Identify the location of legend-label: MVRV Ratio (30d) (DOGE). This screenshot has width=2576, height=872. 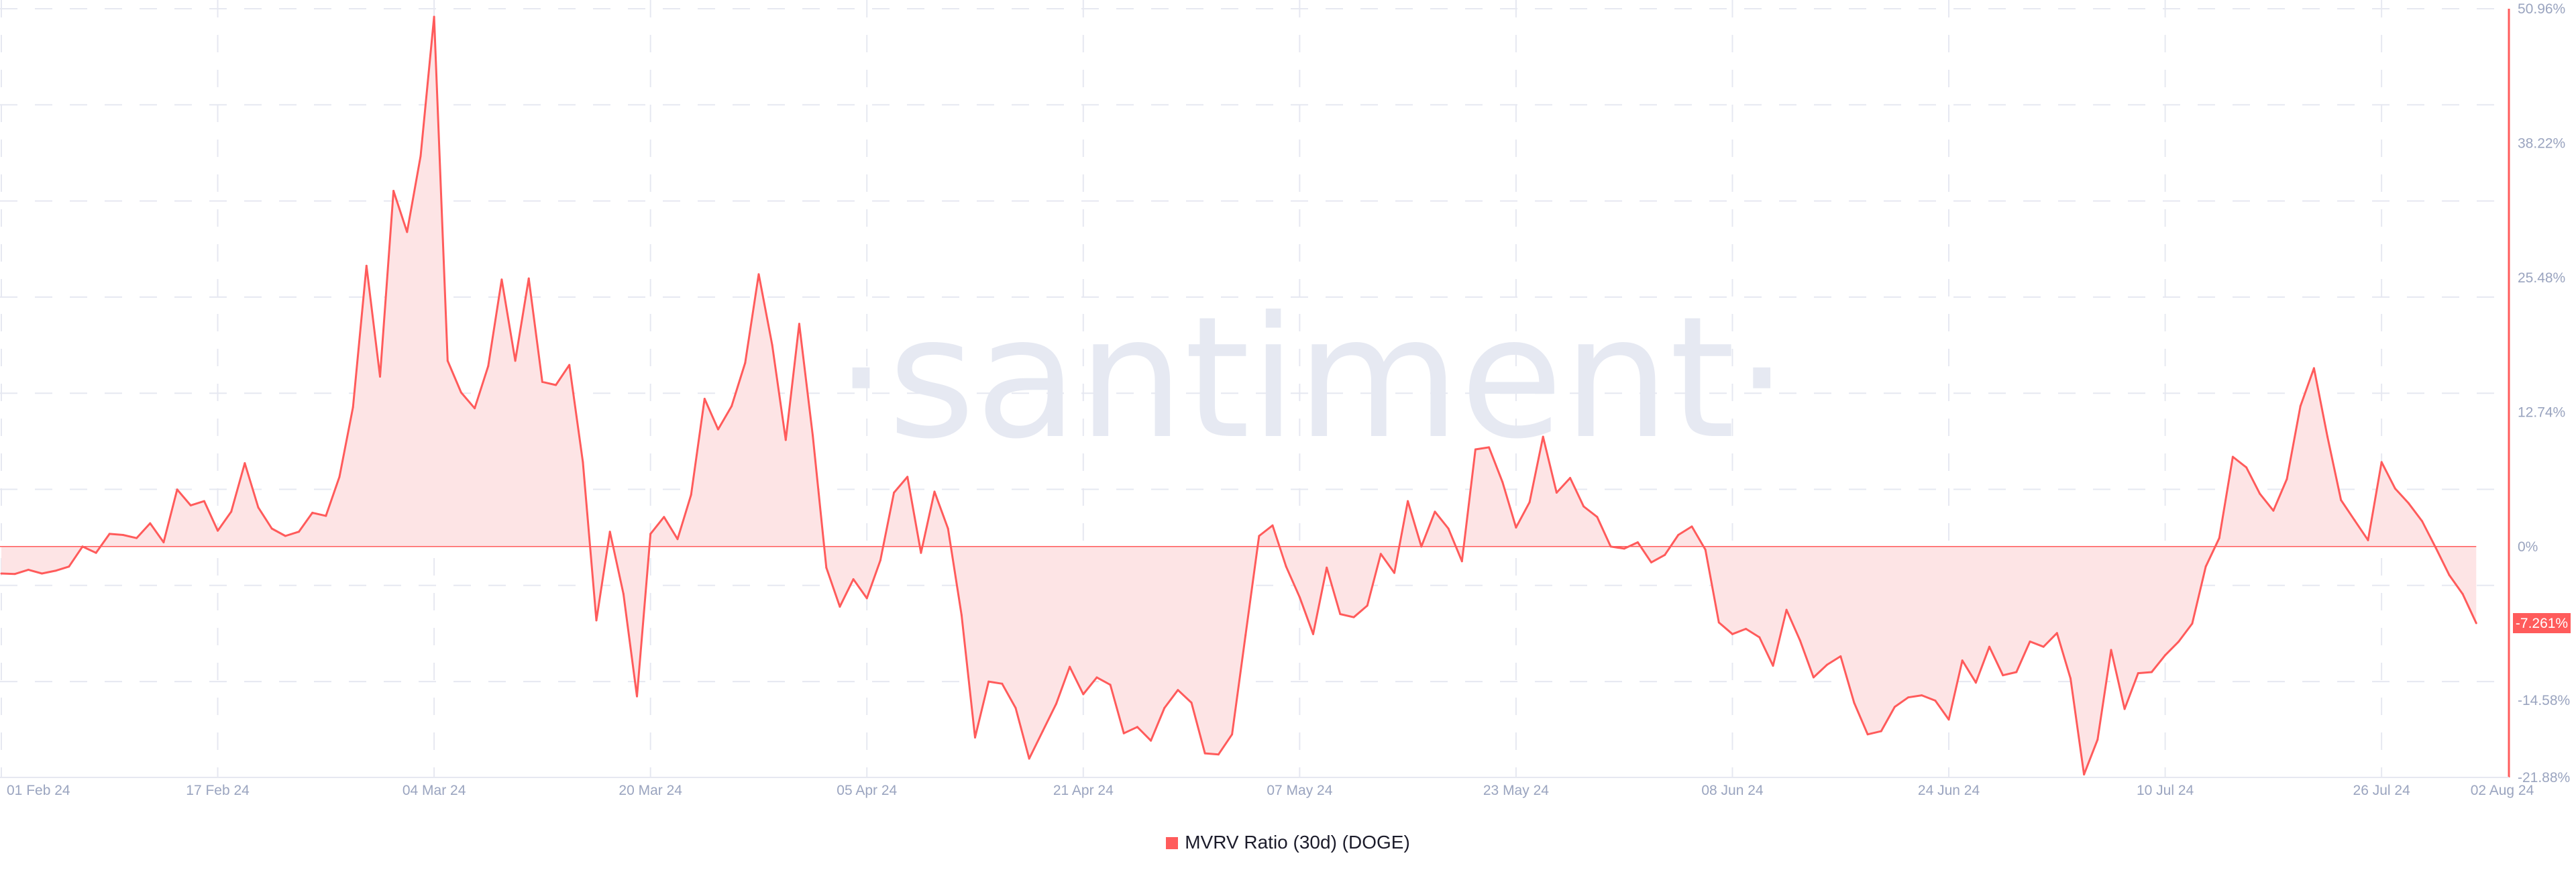
(1297, 843).